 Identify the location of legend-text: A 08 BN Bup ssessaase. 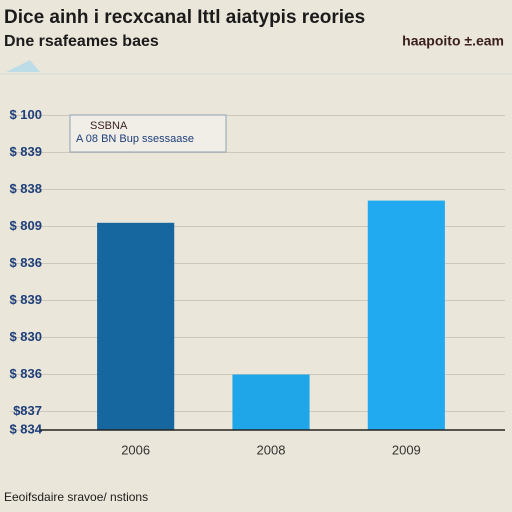
(135, 139).